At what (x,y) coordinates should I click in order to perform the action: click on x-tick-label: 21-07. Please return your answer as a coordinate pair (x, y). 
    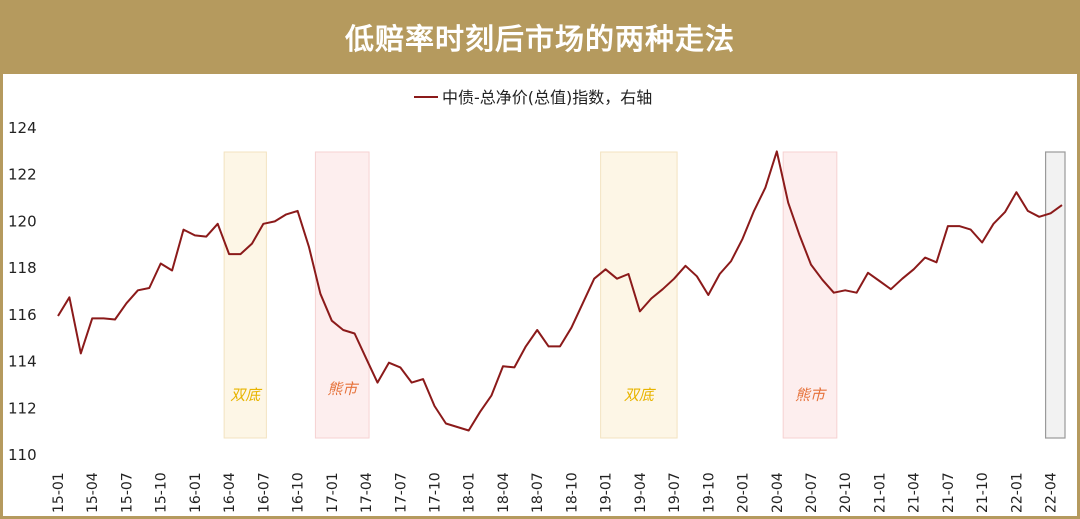
    Looking at the image, I should click on (949, 492).